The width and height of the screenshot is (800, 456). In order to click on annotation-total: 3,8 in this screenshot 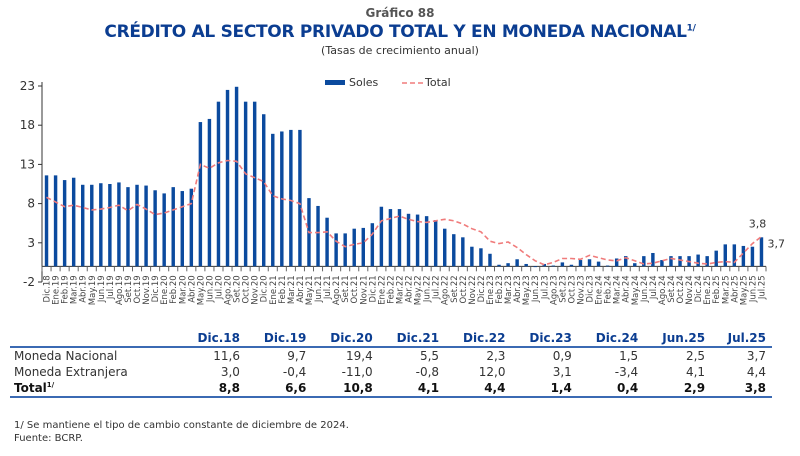, I will do `click(758, 224)`.